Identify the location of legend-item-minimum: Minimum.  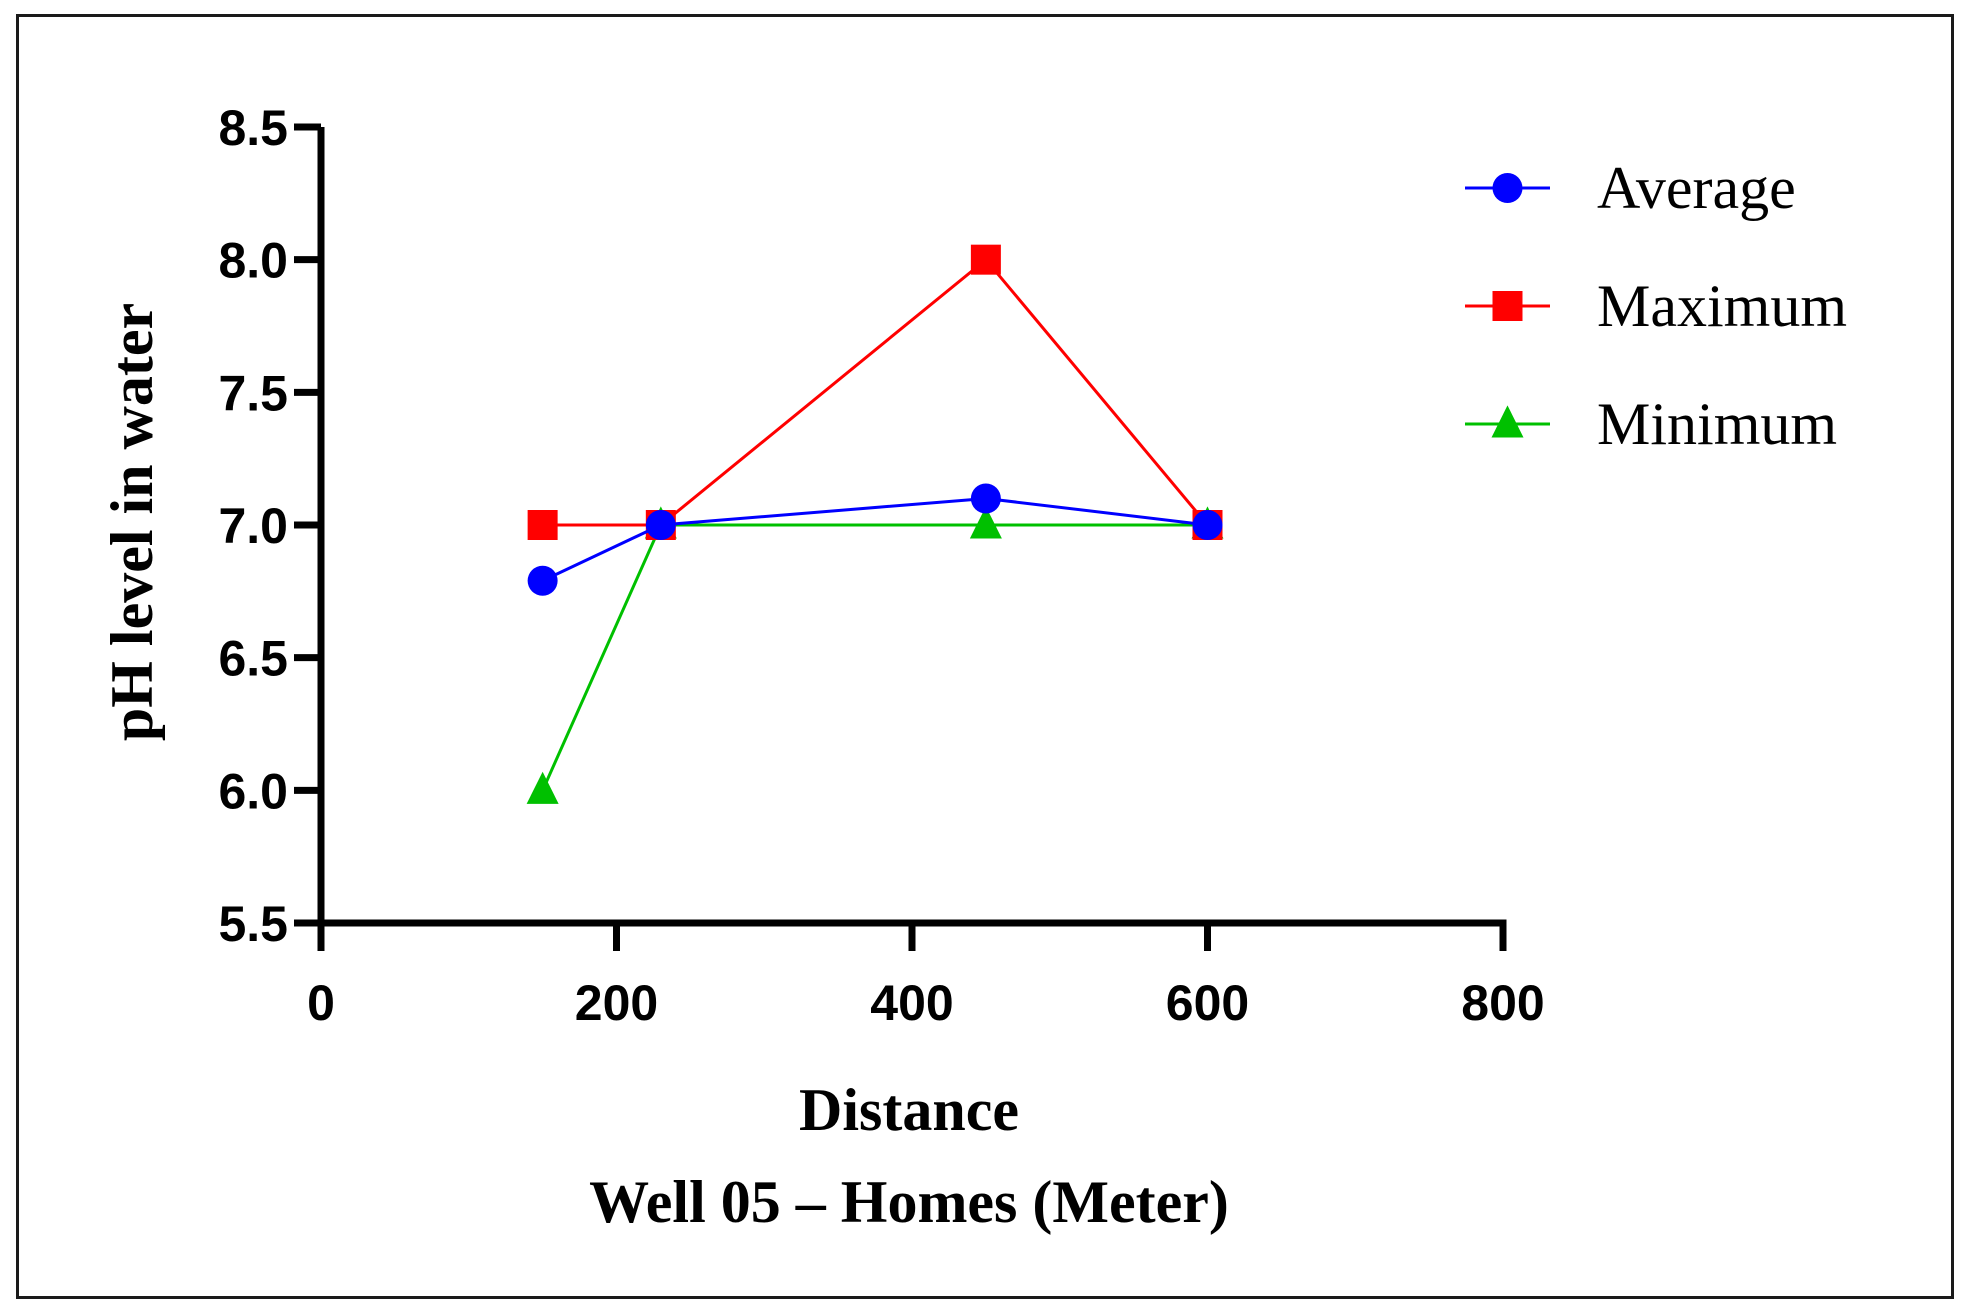
(1651, 424).